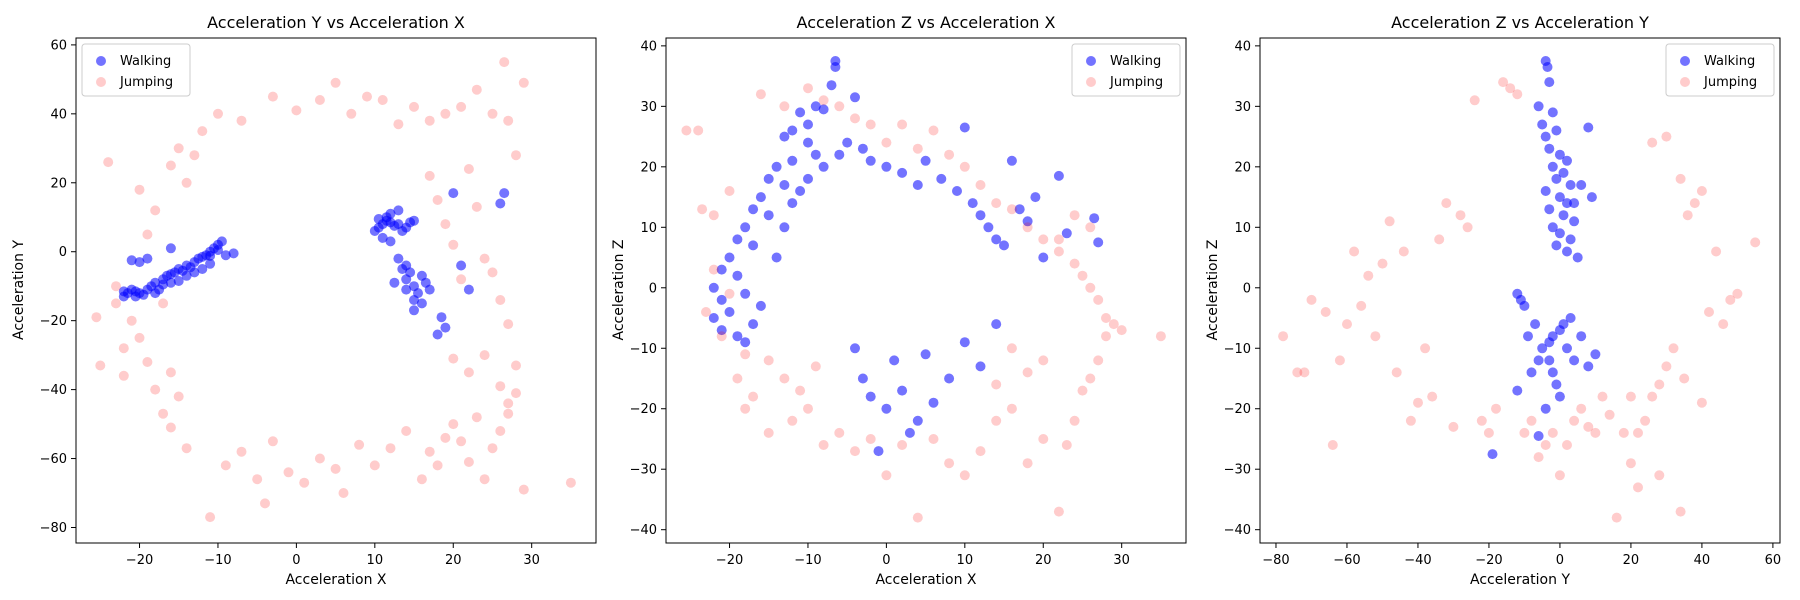  I want to click on y-tick-label: 10, so click(648, 228).